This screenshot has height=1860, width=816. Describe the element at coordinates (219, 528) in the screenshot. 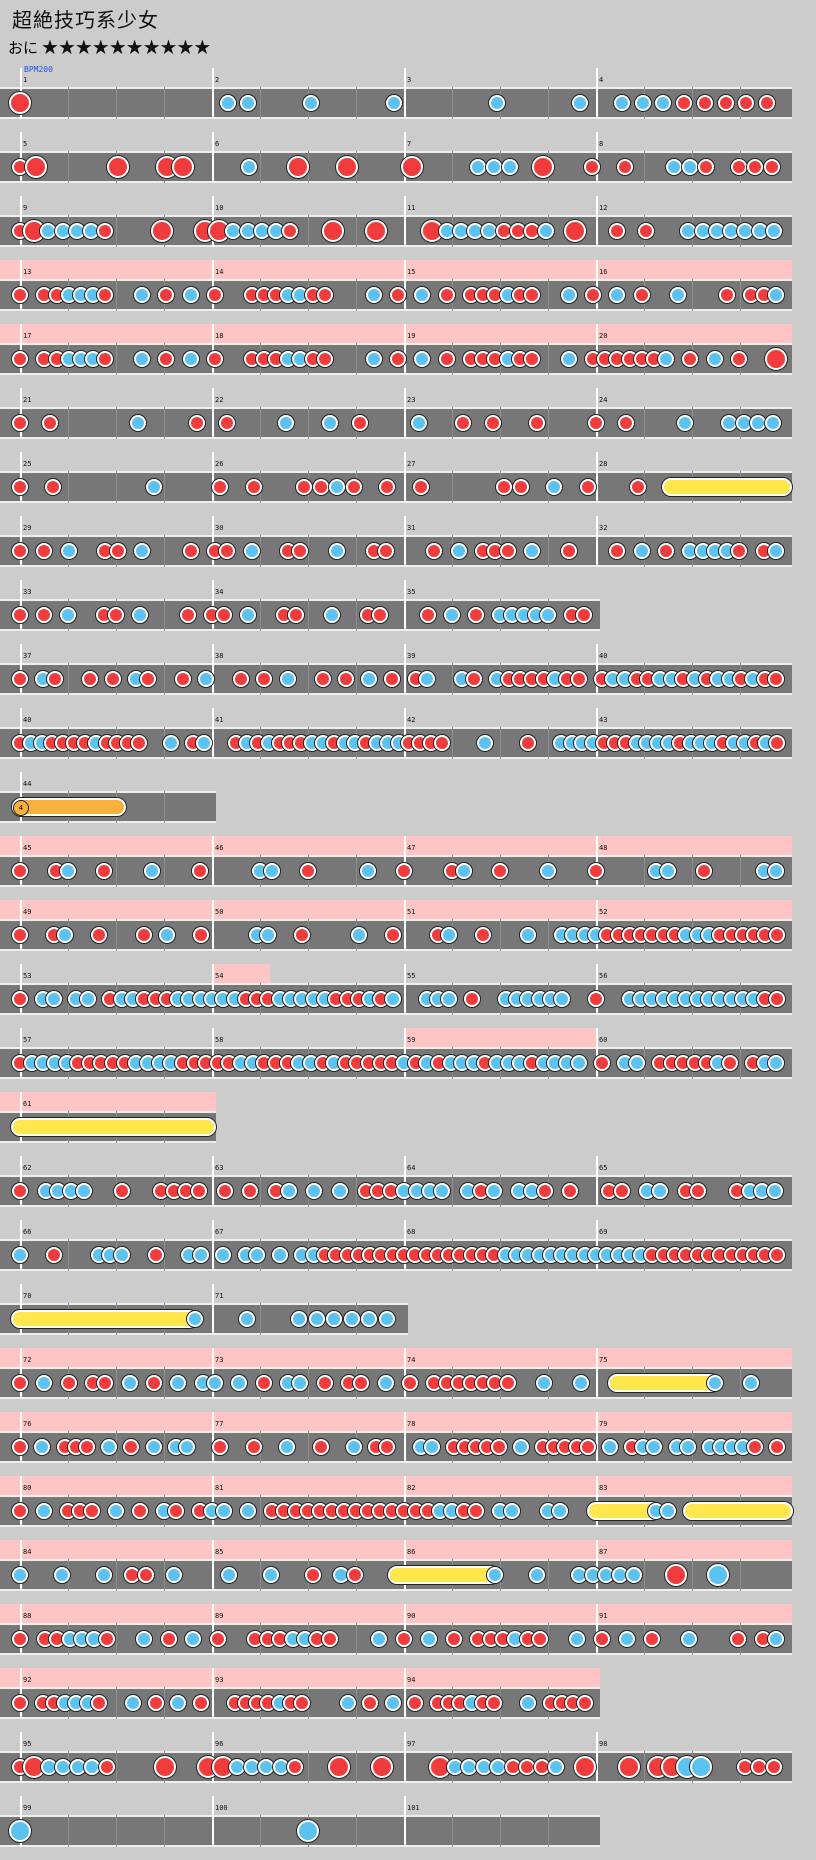

I see `measure-number: 30` at that location.